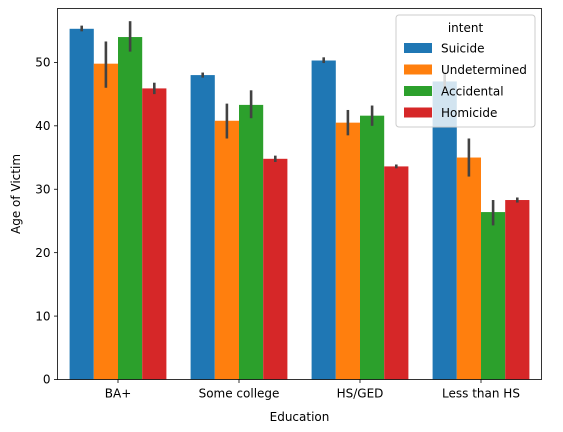 This screenshot has width=563, height=432. What do you see at coordinates (42, 253) in the screenshot?
I see `y-tick-label: 20` at bounding box center [42, 253].